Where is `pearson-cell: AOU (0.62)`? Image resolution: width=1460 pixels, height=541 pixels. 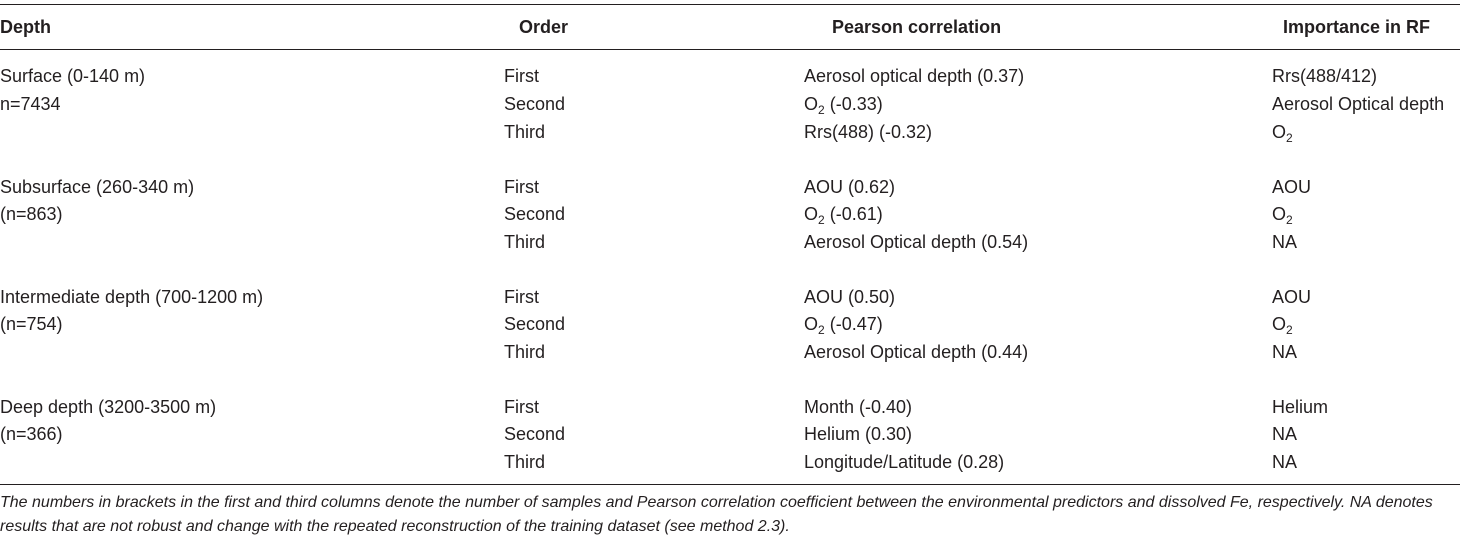
pearson-cell: AOU (0.62) is located at coordinates (850, 187).